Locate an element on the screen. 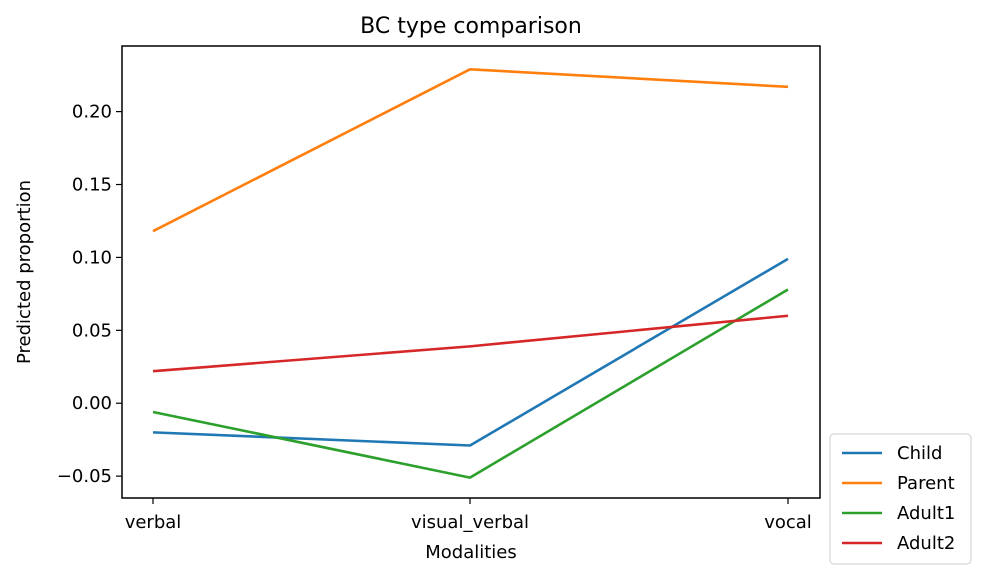 The width and height of the screenshot is (987, 578). x-axis-label: Modalities is located at coordinates (471, 552).